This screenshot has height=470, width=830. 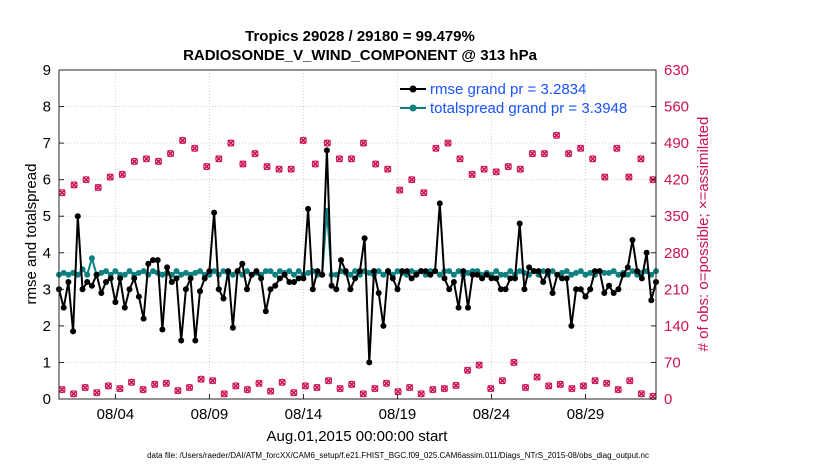 What do you see at coordinates (676, 289) in the screenshot?
I see `y2-tick-label: 210` at bounding box center [676, 289].